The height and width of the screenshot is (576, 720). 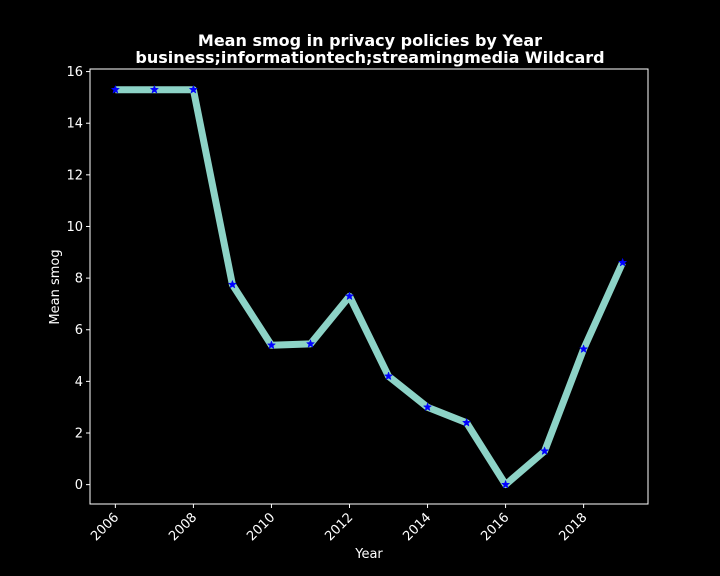 What do you see at coordinates (105, 527) in the screenshot?
I see `x-tick-label: 2006` at bounding box center [105, 527].